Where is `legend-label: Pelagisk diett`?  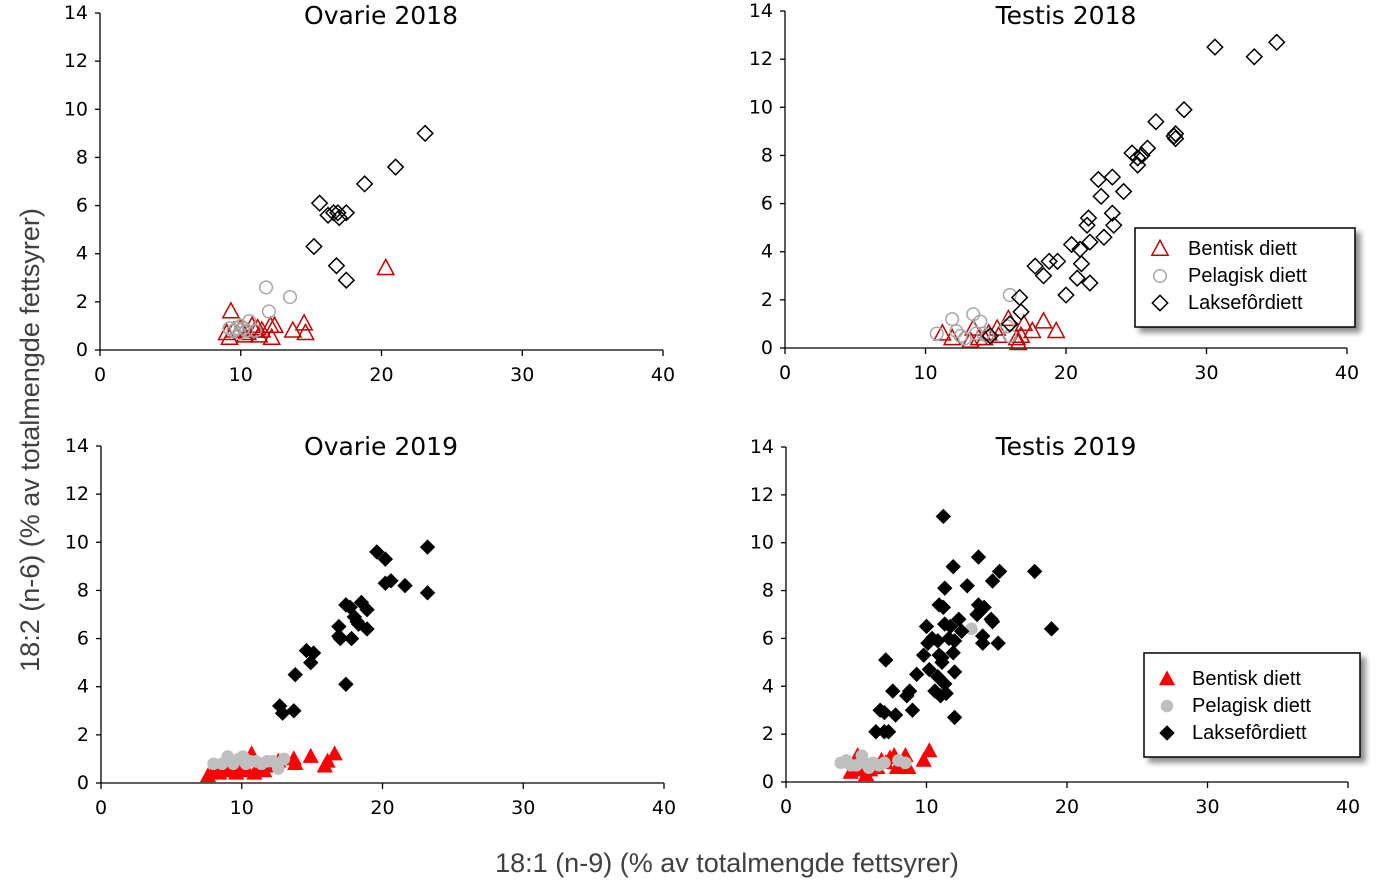
legend-label: Pelagisk diett is located at coordinates (1251, 706).